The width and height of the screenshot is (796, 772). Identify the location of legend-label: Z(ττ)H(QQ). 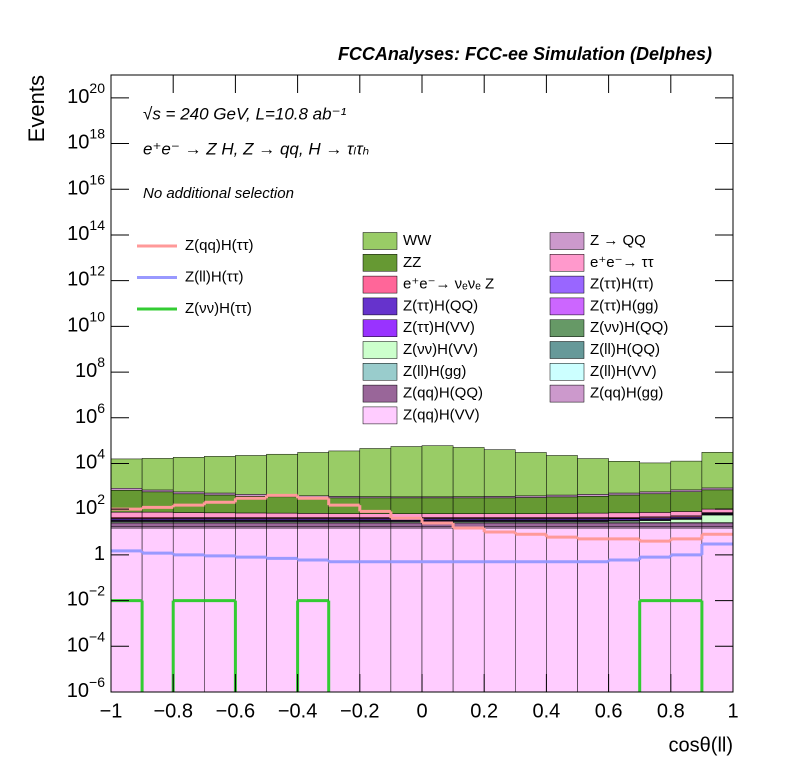
(440, 305).